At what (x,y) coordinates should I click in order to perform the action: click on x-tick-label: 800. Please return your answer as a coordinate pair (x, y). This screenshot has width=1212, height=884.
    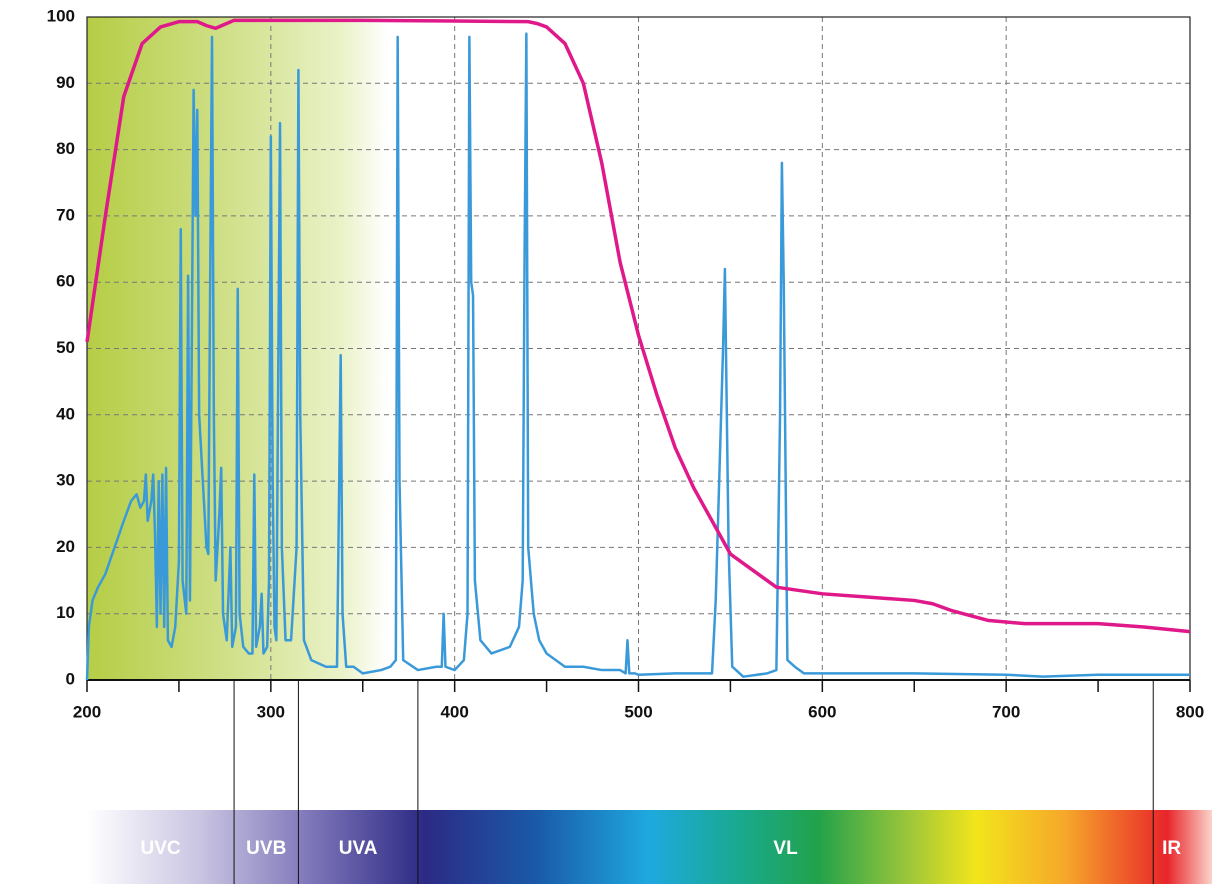
    Looking at the image, I should click on (1190, 711).